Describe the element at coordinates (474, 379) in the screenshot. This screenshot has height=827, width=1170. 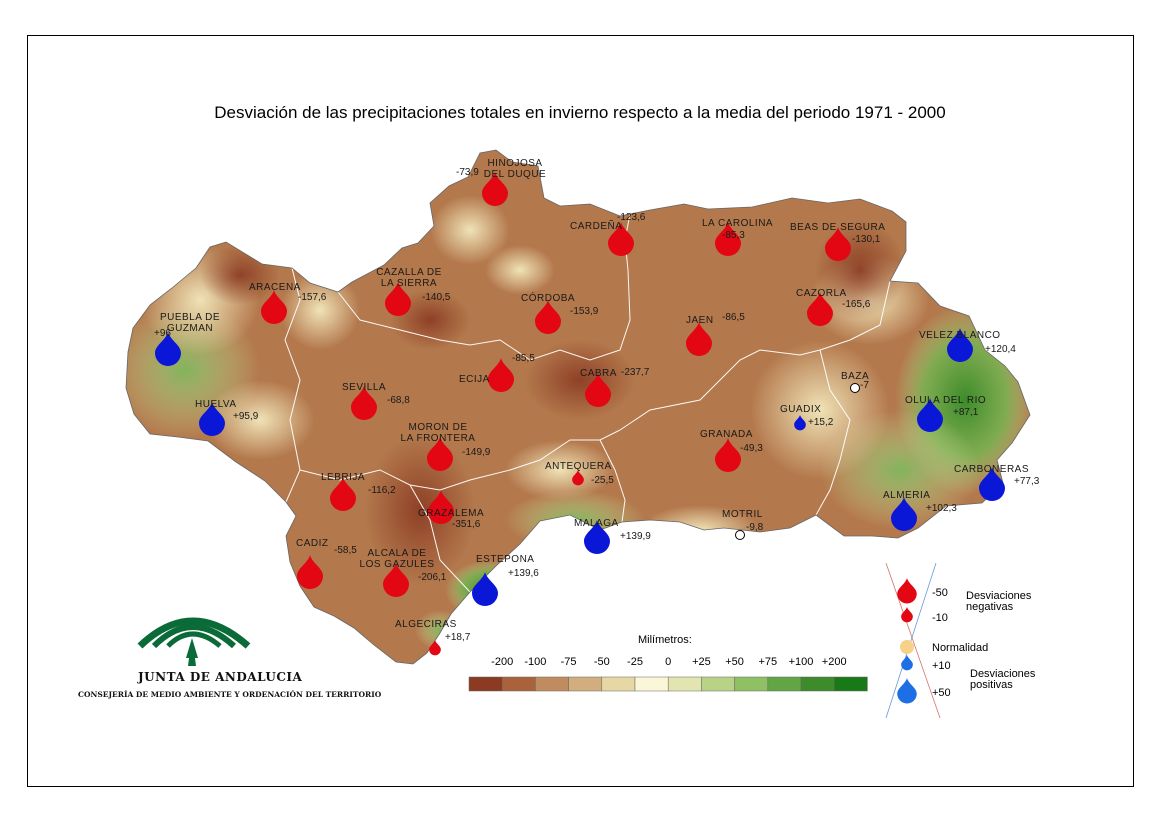
I see `station-name: ECIJA` at that location.